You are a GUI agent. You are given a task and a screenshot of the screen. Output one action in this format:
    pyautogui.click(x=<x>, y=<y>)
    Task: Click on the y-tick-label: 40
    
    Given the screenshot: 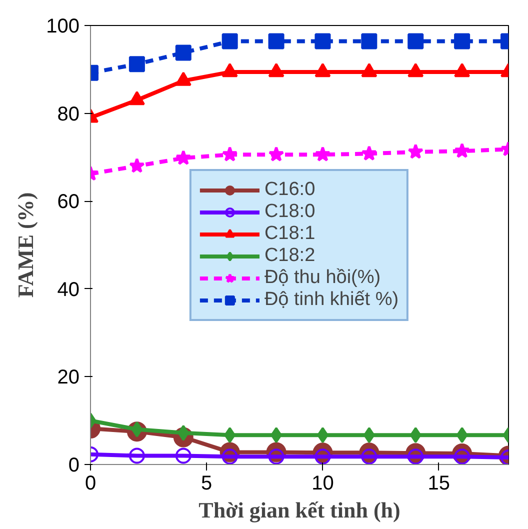 What is the action you would take?
    pyautogui.click(x=68, y=289)
    